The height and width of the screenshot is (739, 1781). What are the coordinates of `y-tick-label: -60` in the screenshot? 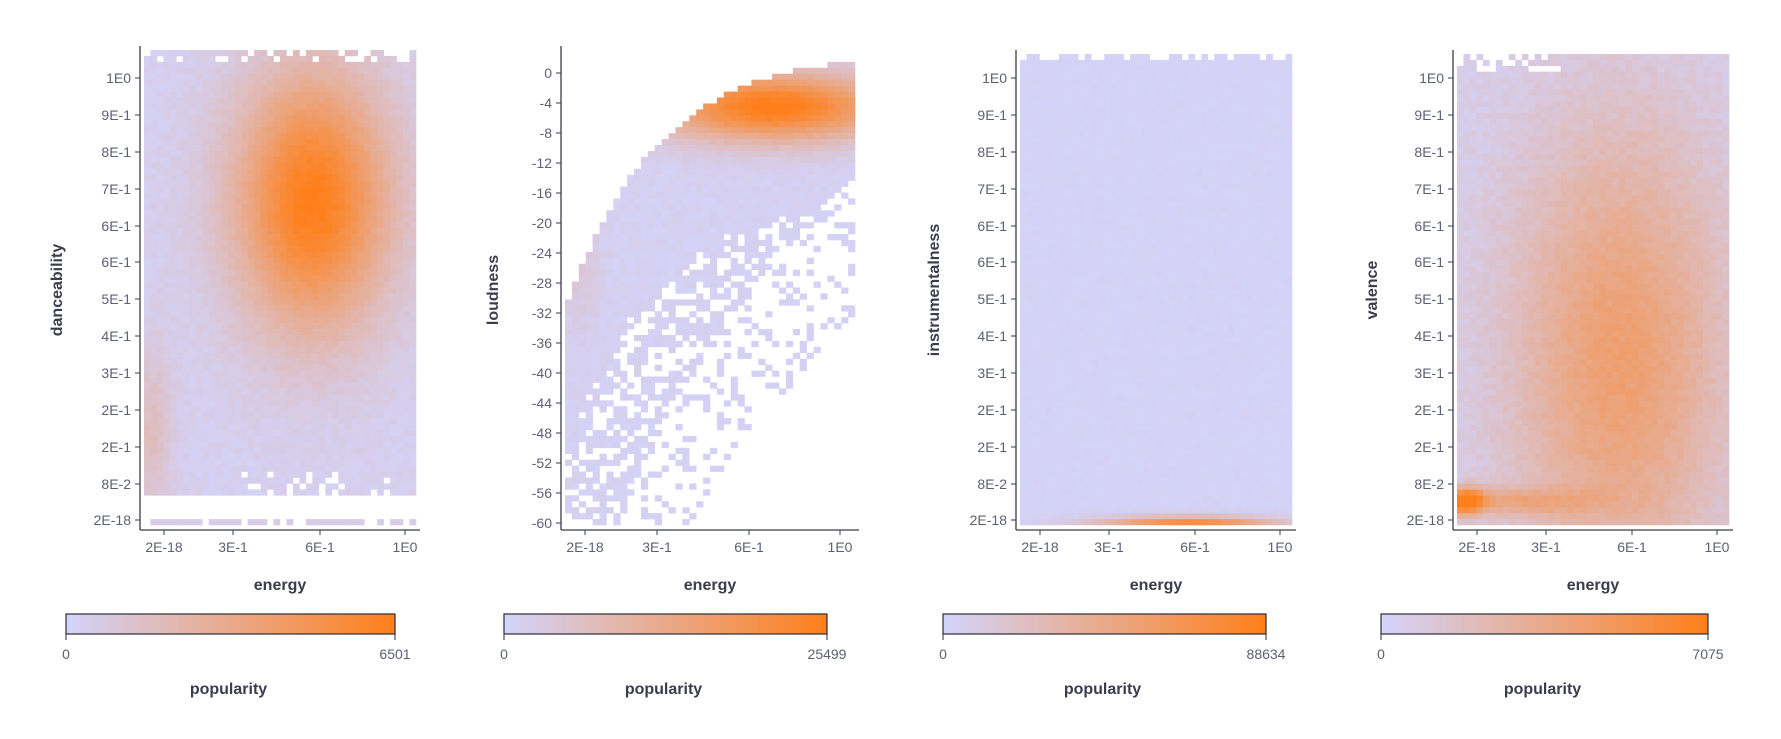 It's located at (542, 523).